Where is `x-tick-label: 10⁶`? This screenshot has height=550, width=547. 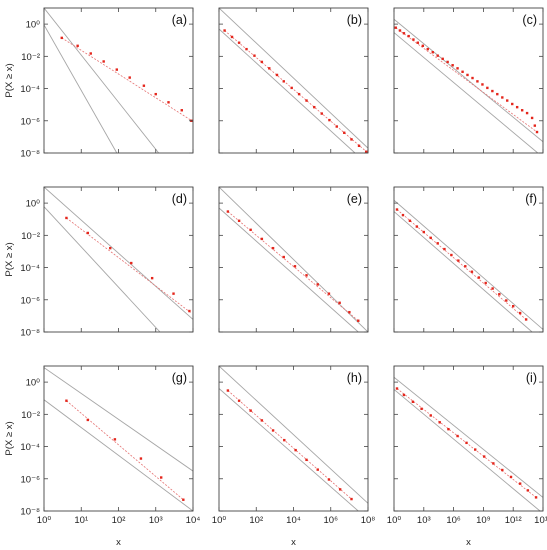 x-tick-label: 10⁶ is located at coordinates (331, 520).